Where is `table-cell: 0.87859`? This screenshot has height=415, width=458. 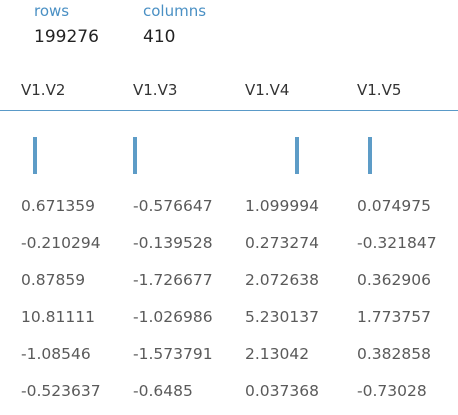 table-cell: 0.87859 is located at coordinates (53, 280).